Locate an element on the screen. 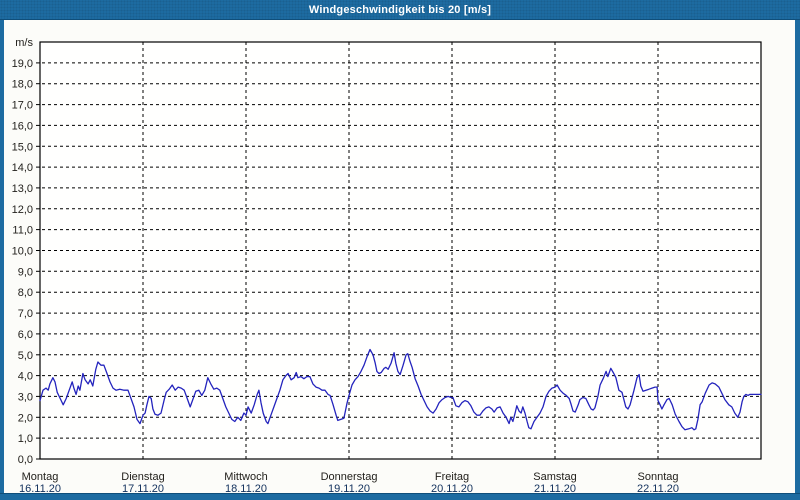 This screenshot has width=800, height=500. y-tick-label: 13,0 is located at coordinates (22, 189).